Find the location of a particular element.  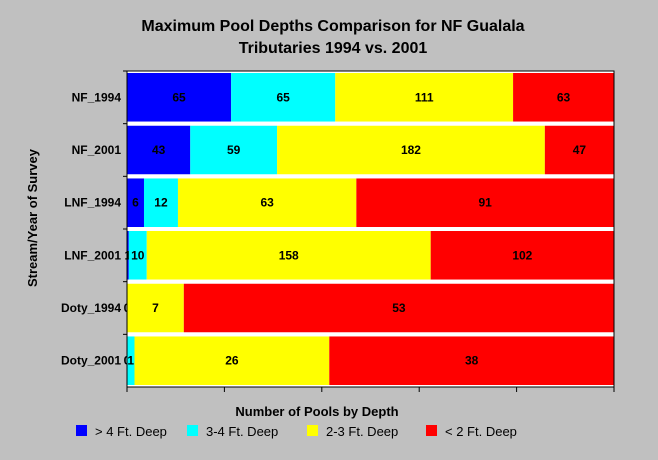

y-tick-label-nf-2001: NF_2001 is located at coordinates (97, 150).